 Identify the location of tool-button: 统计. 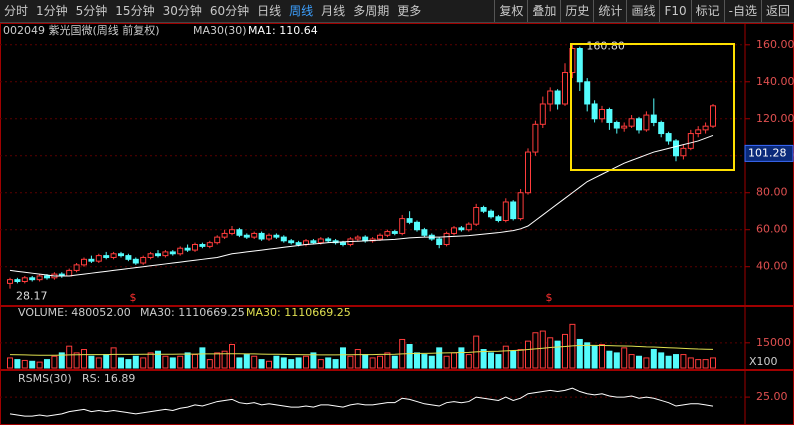
(609, 11).